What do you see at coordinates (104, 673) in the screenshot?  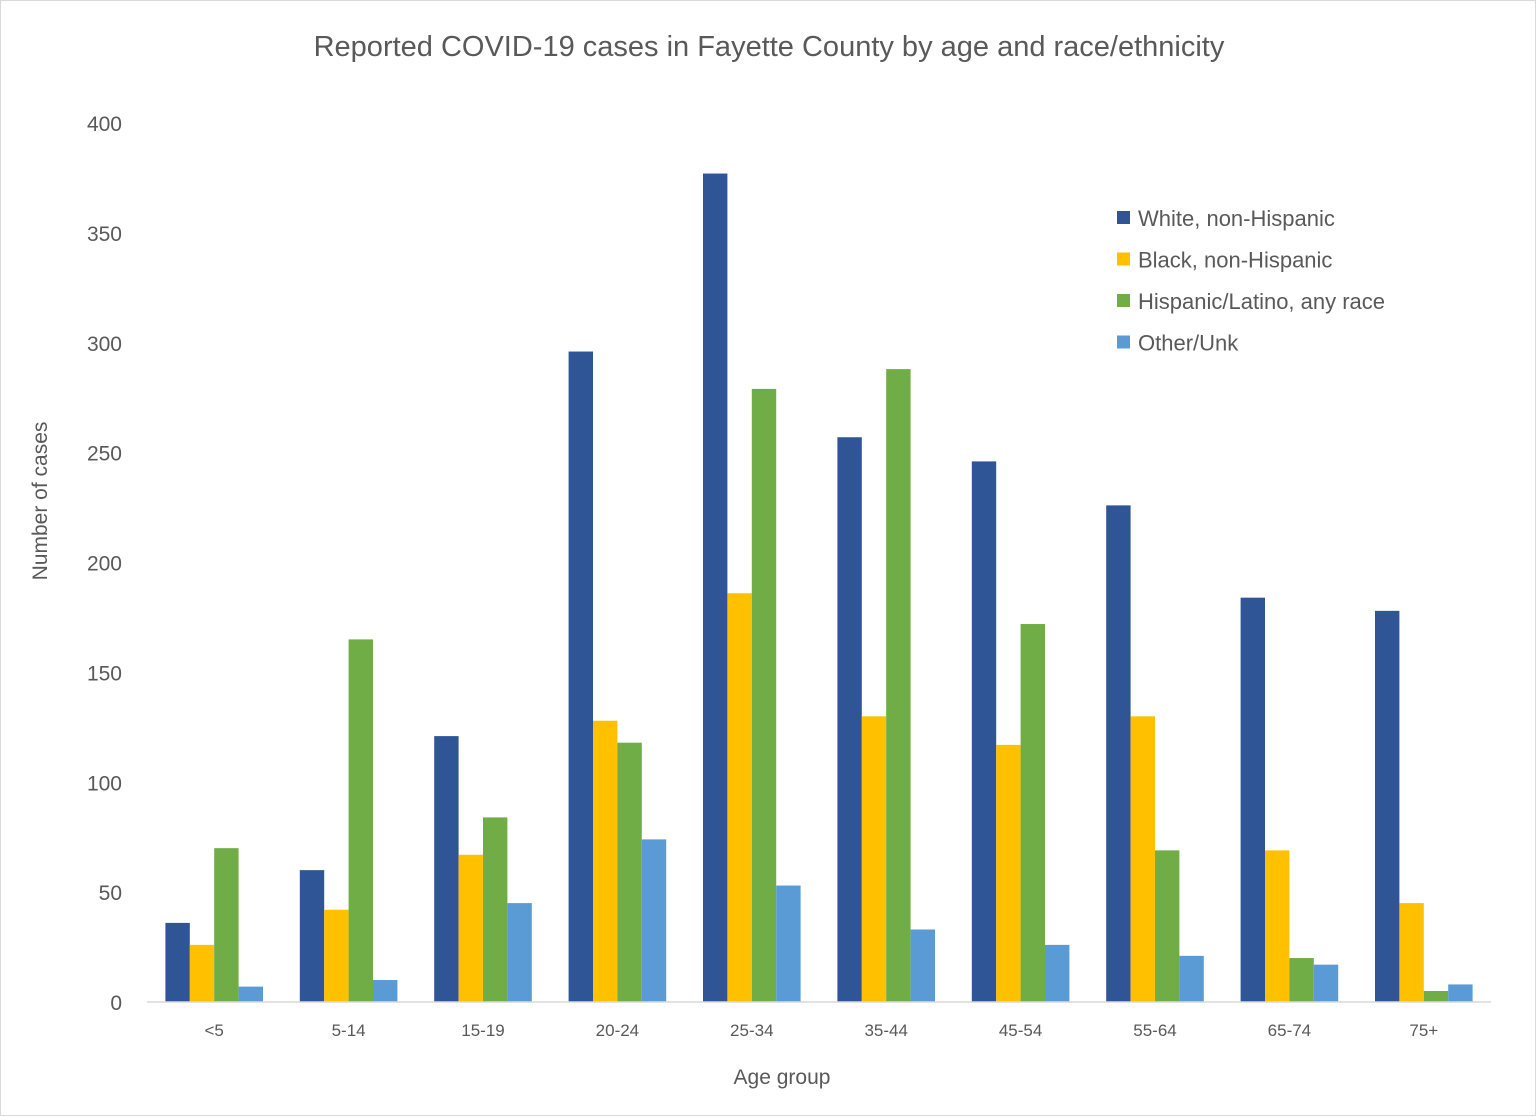 I see `y-tick-label: 150` at bounding box center [104, 673].